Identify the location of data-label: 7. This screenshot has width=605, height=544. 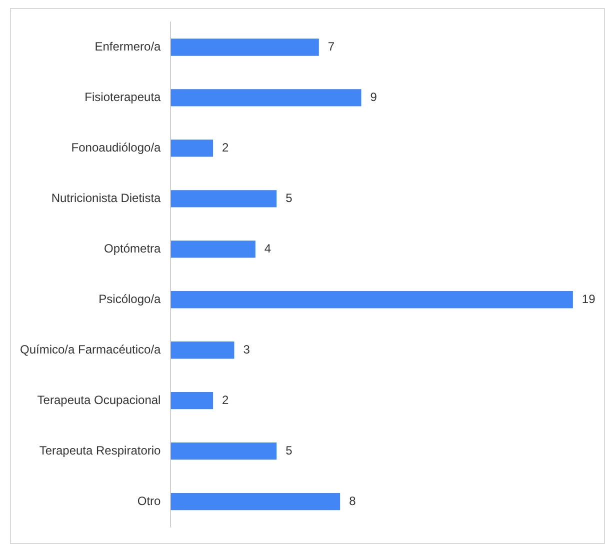
(331, 47).